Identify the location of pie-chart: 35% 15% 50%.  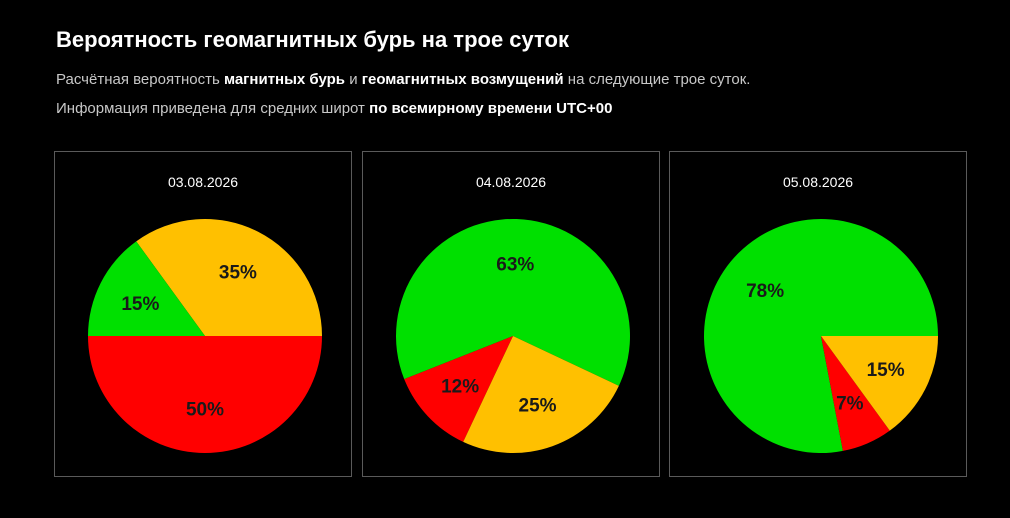
(205, 336).